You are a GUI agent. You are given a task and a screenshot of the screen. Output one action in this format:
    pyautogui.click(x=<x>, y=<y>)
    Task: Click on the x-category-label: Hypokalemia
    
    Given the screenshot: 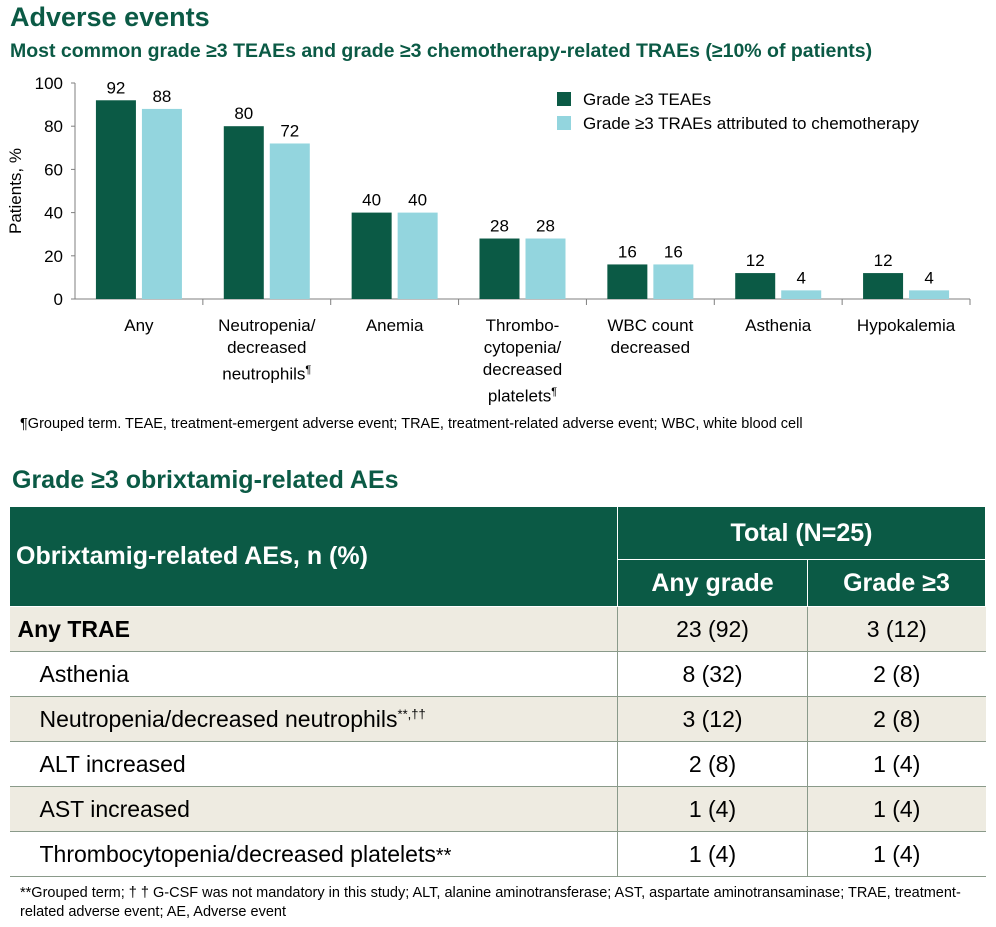 What is the action you would take?
    pyautogui.click(x=906, y=325)
    